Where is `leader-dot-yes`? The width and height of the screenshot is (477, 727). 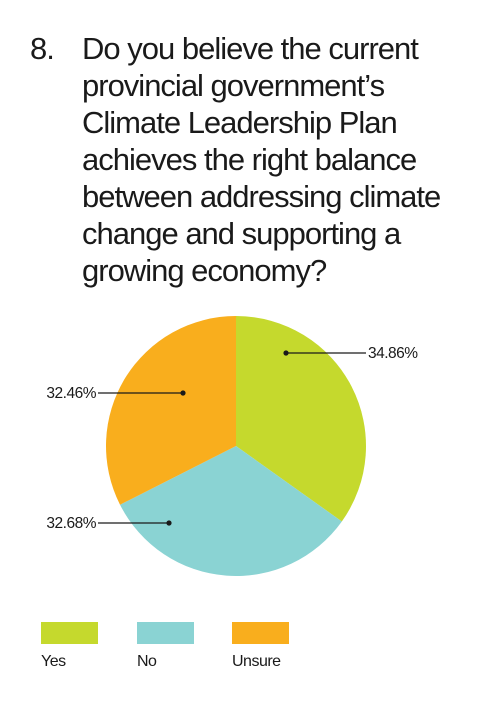 leader-dot-yes is located at coordinates (286, 353).